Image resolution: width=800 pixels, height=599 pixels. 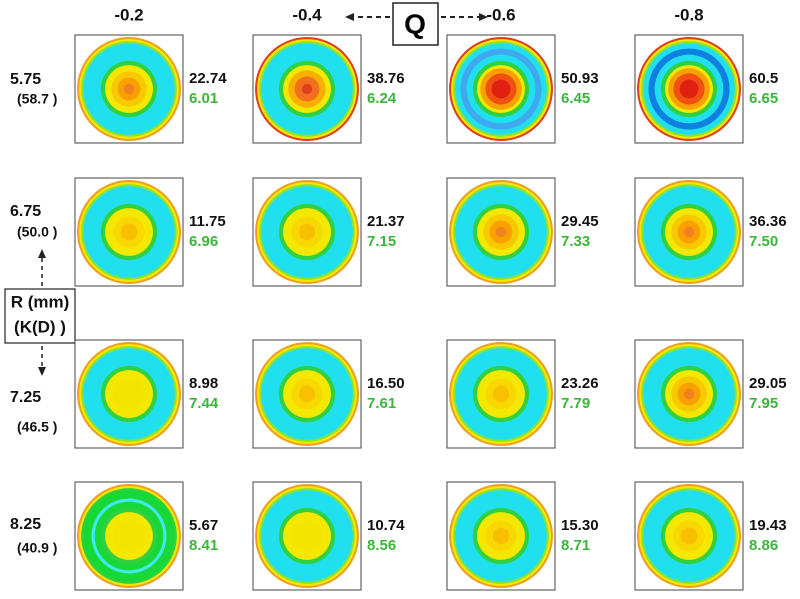 I want to click on axis-label: R (mm), so click(x=40, y=301).